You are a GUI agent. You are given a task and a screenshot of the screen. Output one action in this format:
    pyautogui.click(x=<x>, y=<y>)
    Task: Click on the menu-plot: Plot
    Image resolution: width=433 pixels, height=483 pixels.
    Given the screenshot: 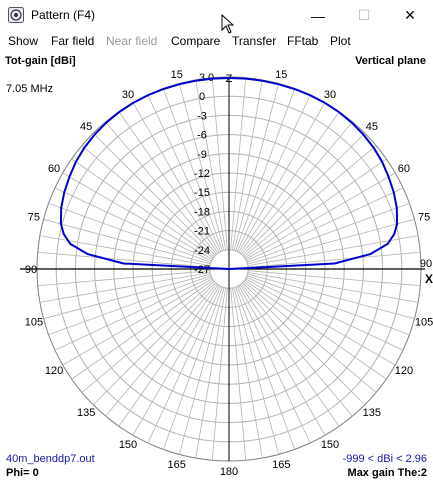 What is the action you would take?
    pyautogui.click(x=340, y=41)
    